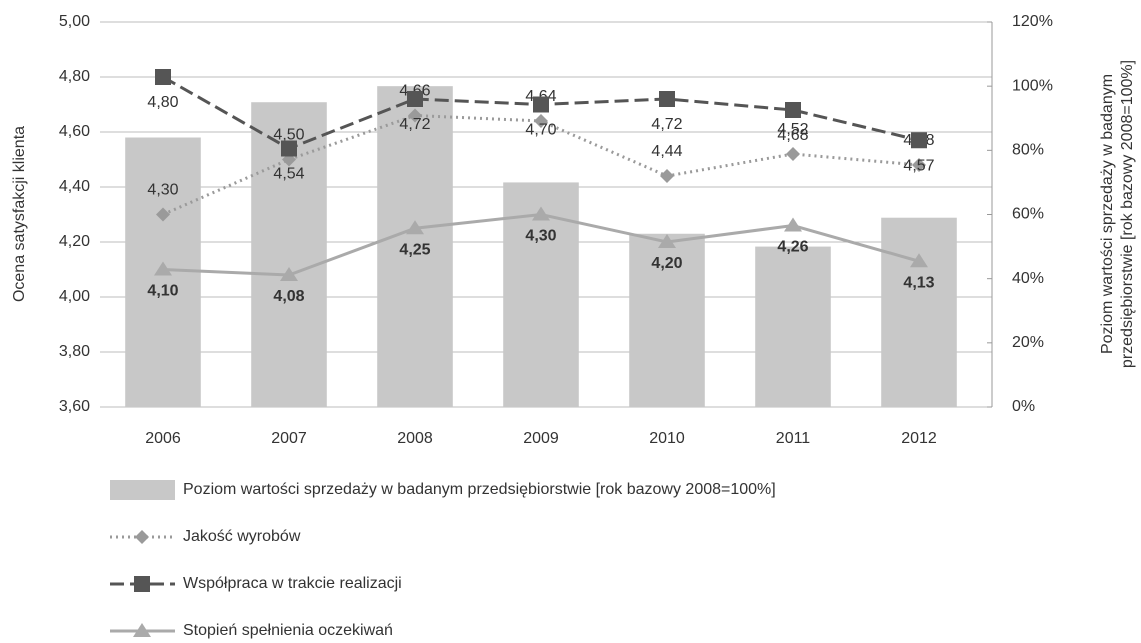 The height and width of the screenshot is (643, 1141). I want to click on y2-tick-label: 40%, so click(1028, 278).